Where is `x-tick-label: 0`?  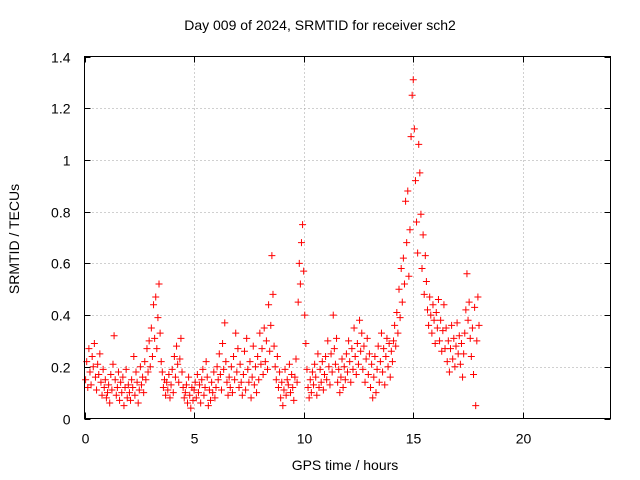 x-tick-label: 0 is located at coordinates (86, 439).